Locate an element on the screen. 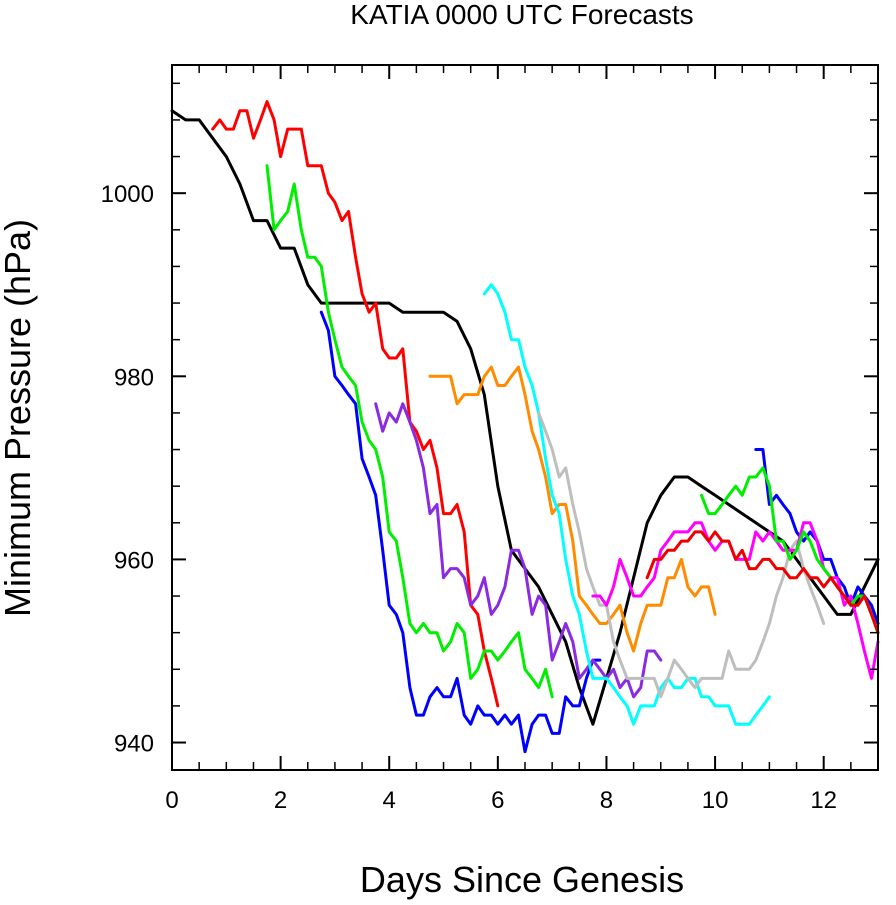 The height and width of the screenshot is (905, 896). x-tick-label: 10 is located at coordinates (715, 800).